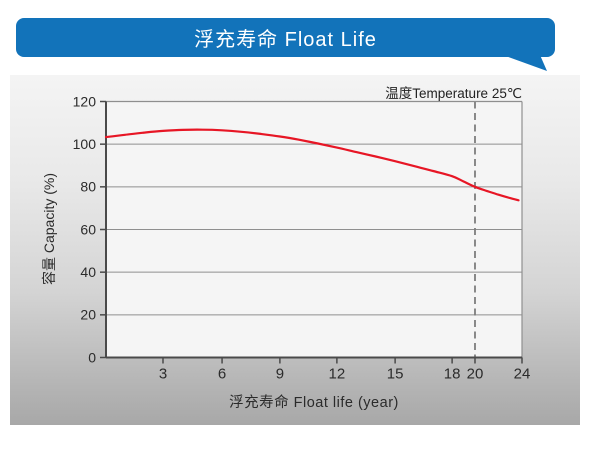 The image size is (600, 451). I want to click on y-tick-label: 120, so click(85, 101).